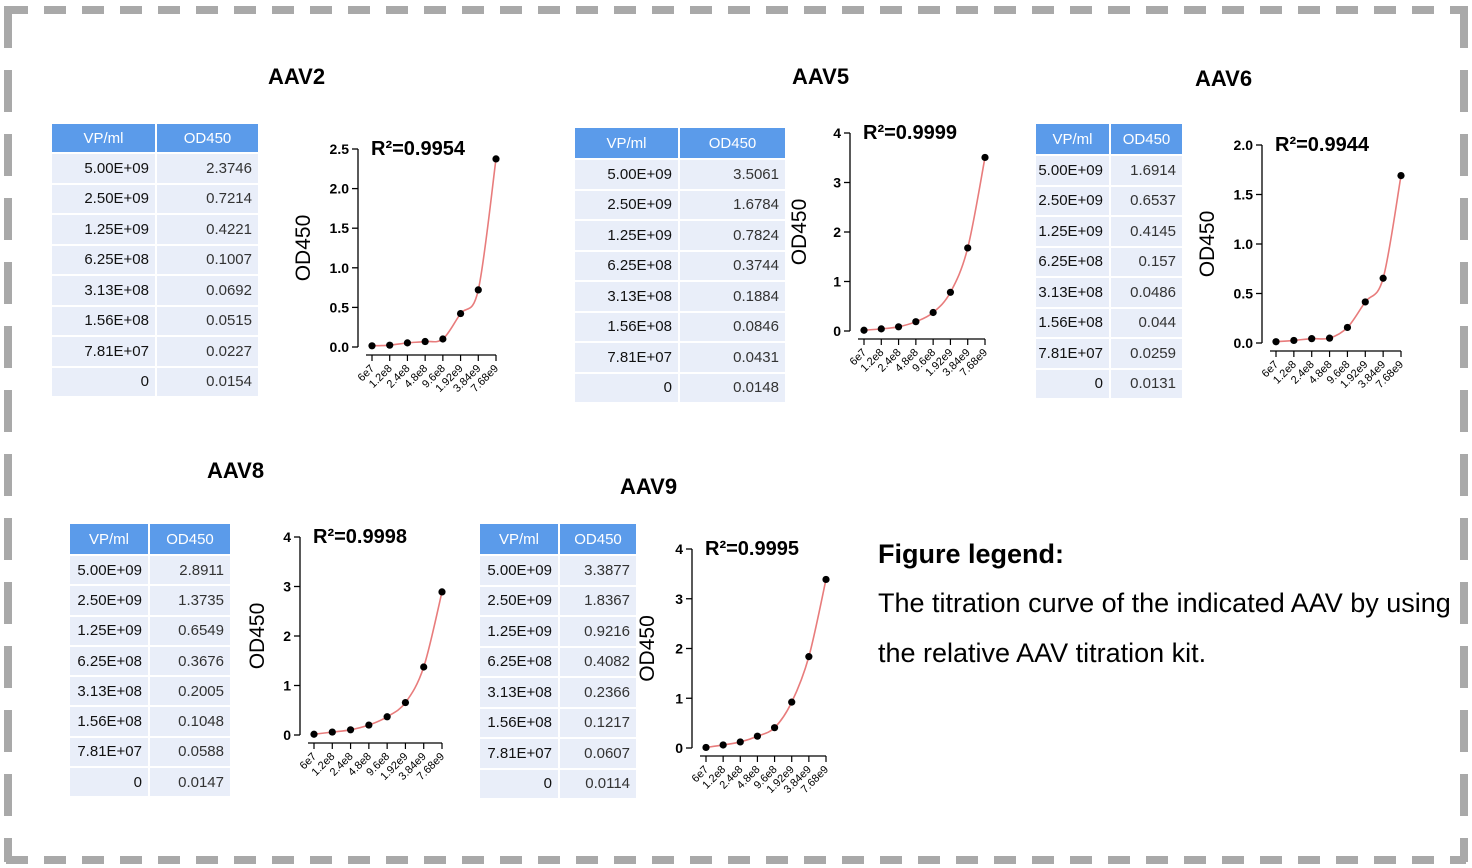 The width and height of the screenshot is (1472, 868). Describe the element at coordinates (679, 748) in the screenshot. I see `y-tick-label: 0` at that location.